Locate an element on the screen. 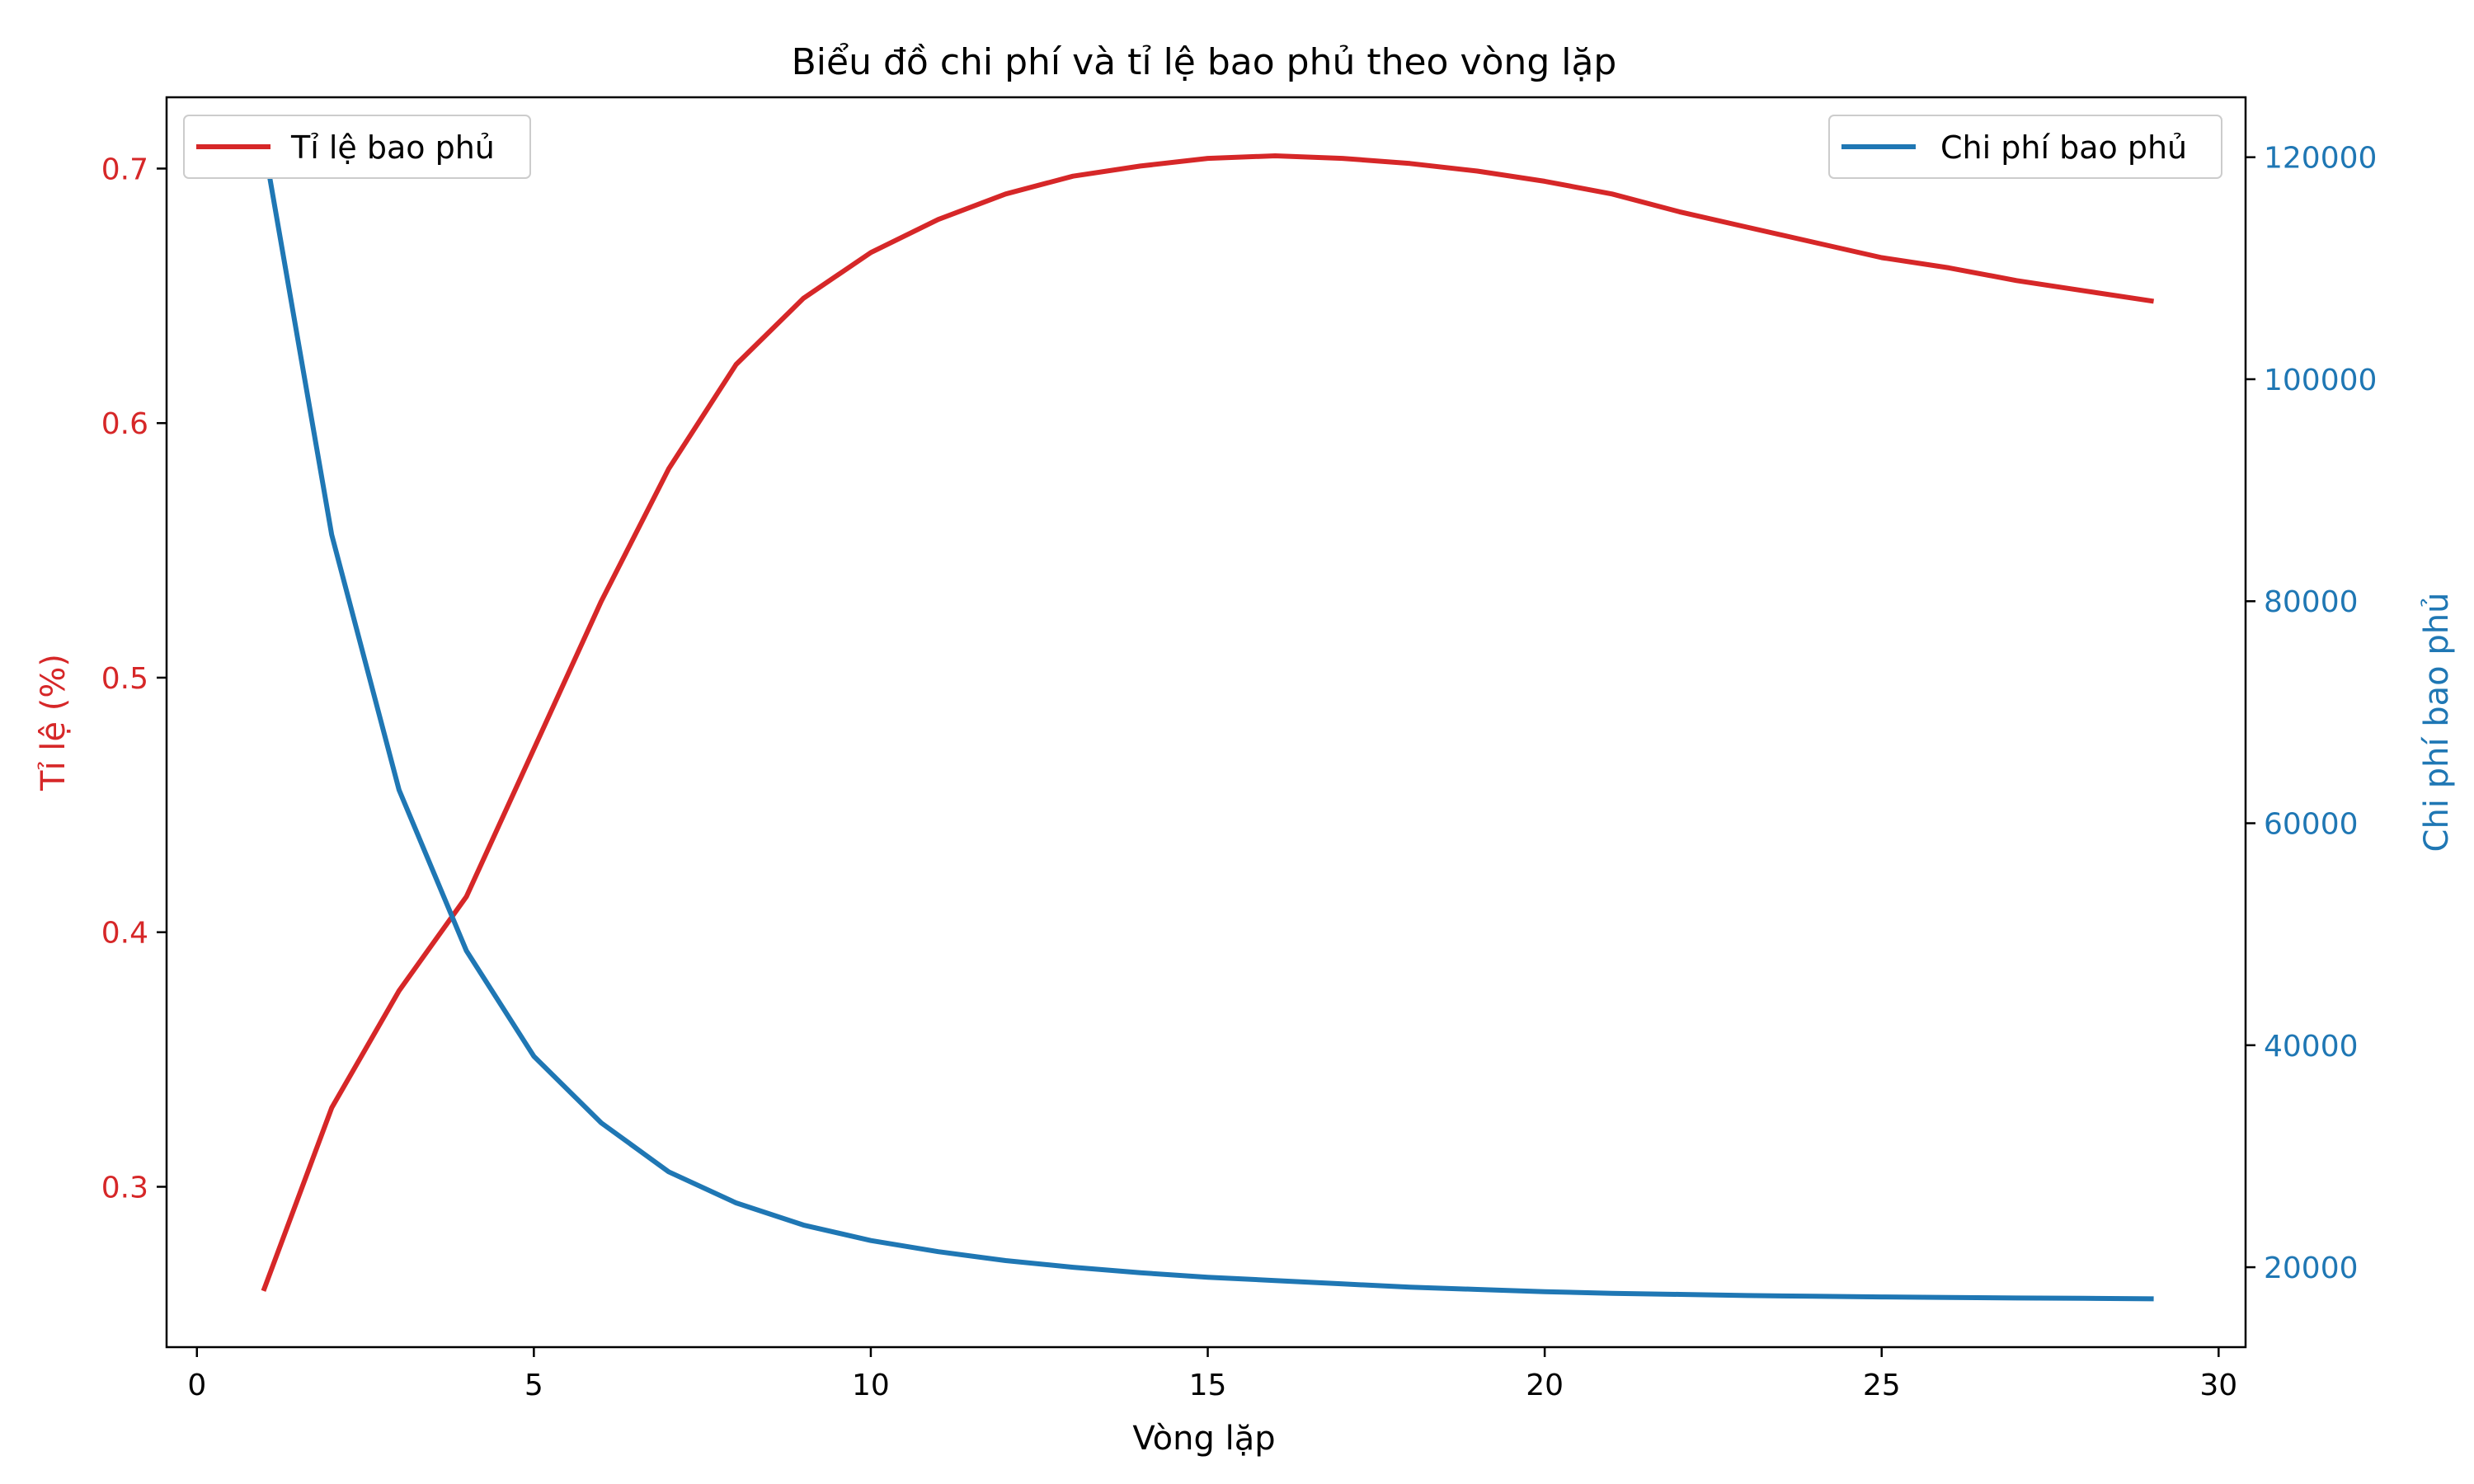 The width and height of the screenshot is (2474, 1484). y-left-tick-label: 0.7 is located at coordinates (124, 169).